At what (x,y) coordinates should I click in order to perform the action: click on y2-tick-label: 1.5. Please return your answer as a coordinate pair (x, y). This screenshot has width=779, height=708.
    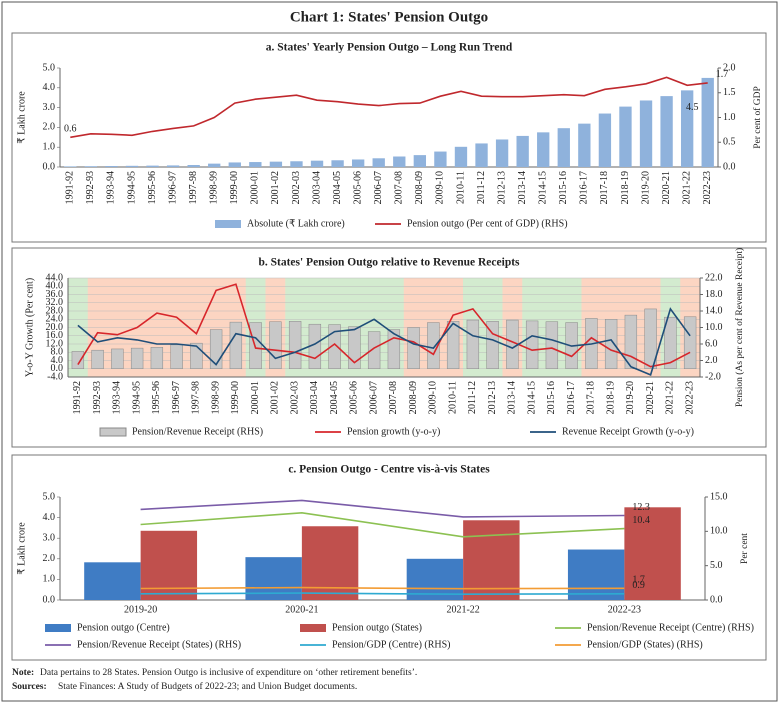
    Looking at the image, I should click on (729, 92).